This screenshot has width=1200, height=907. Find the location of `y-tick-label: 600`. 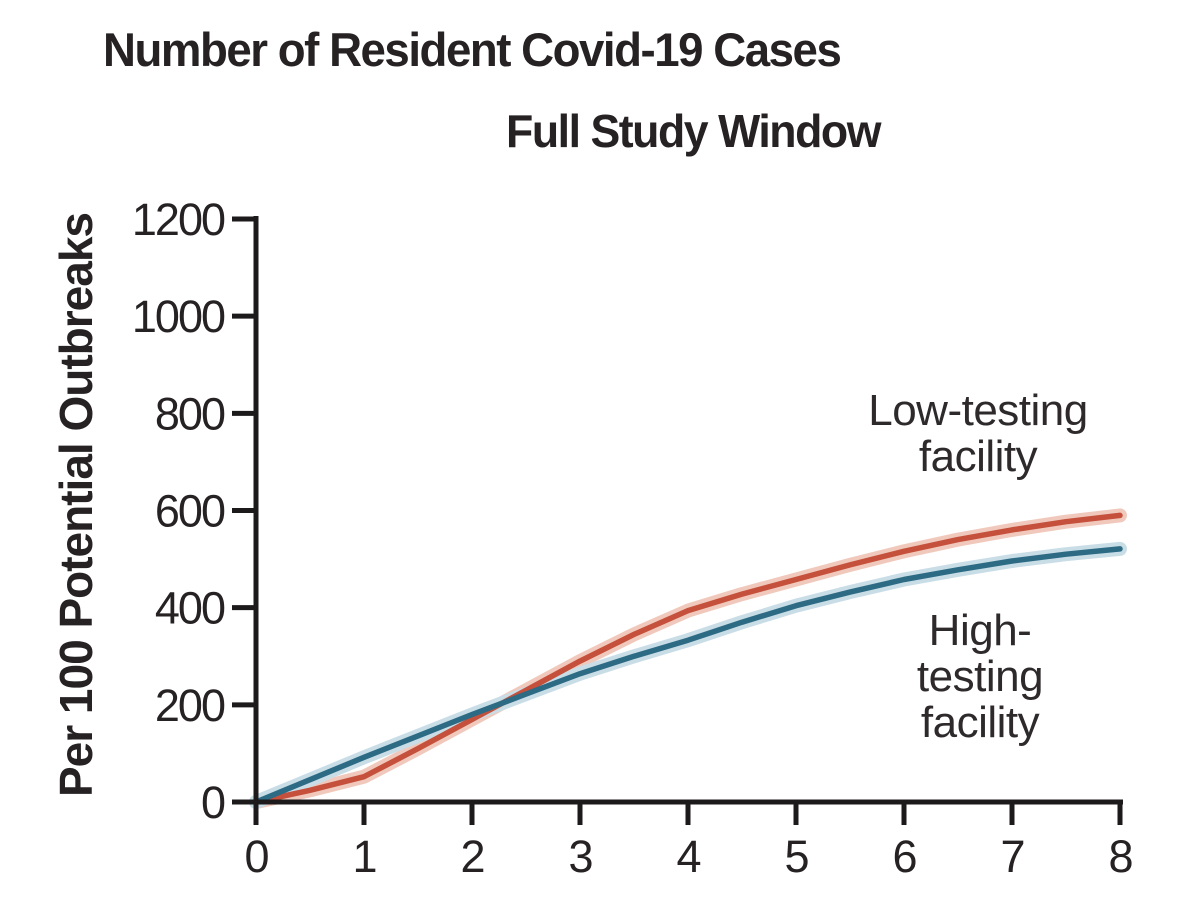

y-tick-label: 600 is located at coordinates (190, 511).